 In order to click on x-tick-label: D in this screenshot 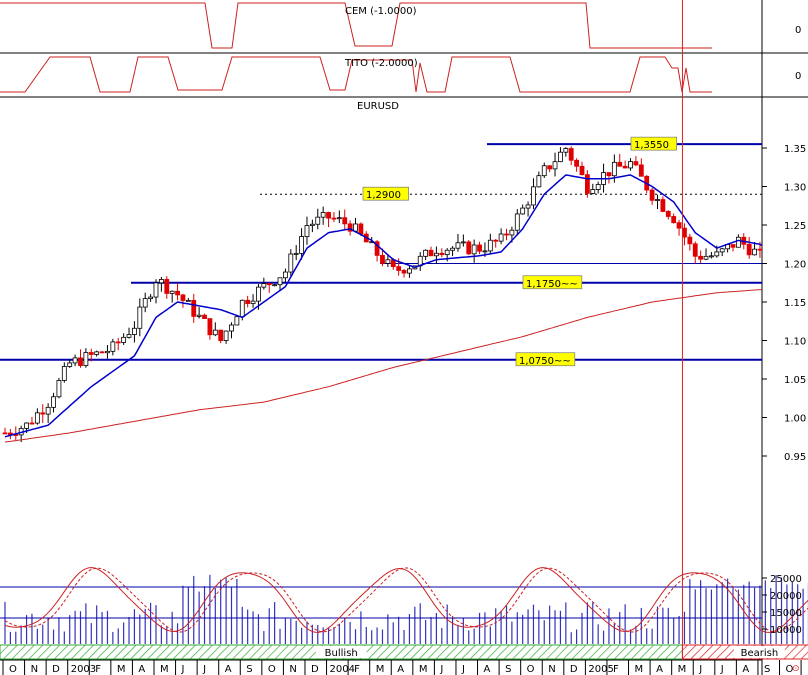, I will do `click(574, 669)`.